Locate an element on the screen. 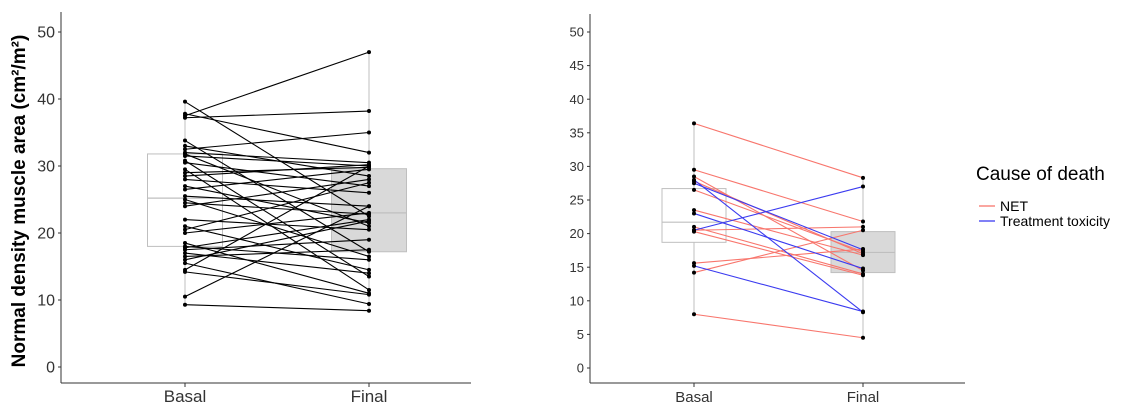 This screenshot has height=405, width=1145. left-y-tick-label: 30 is located at coordinates (46, 167).